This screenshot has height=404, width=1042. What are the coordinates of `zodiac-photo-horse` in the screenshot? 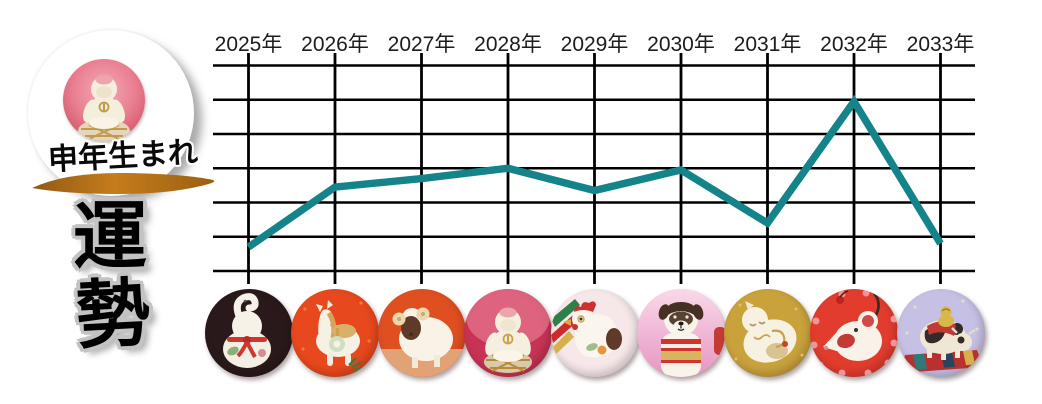 It's located at (335, 333).